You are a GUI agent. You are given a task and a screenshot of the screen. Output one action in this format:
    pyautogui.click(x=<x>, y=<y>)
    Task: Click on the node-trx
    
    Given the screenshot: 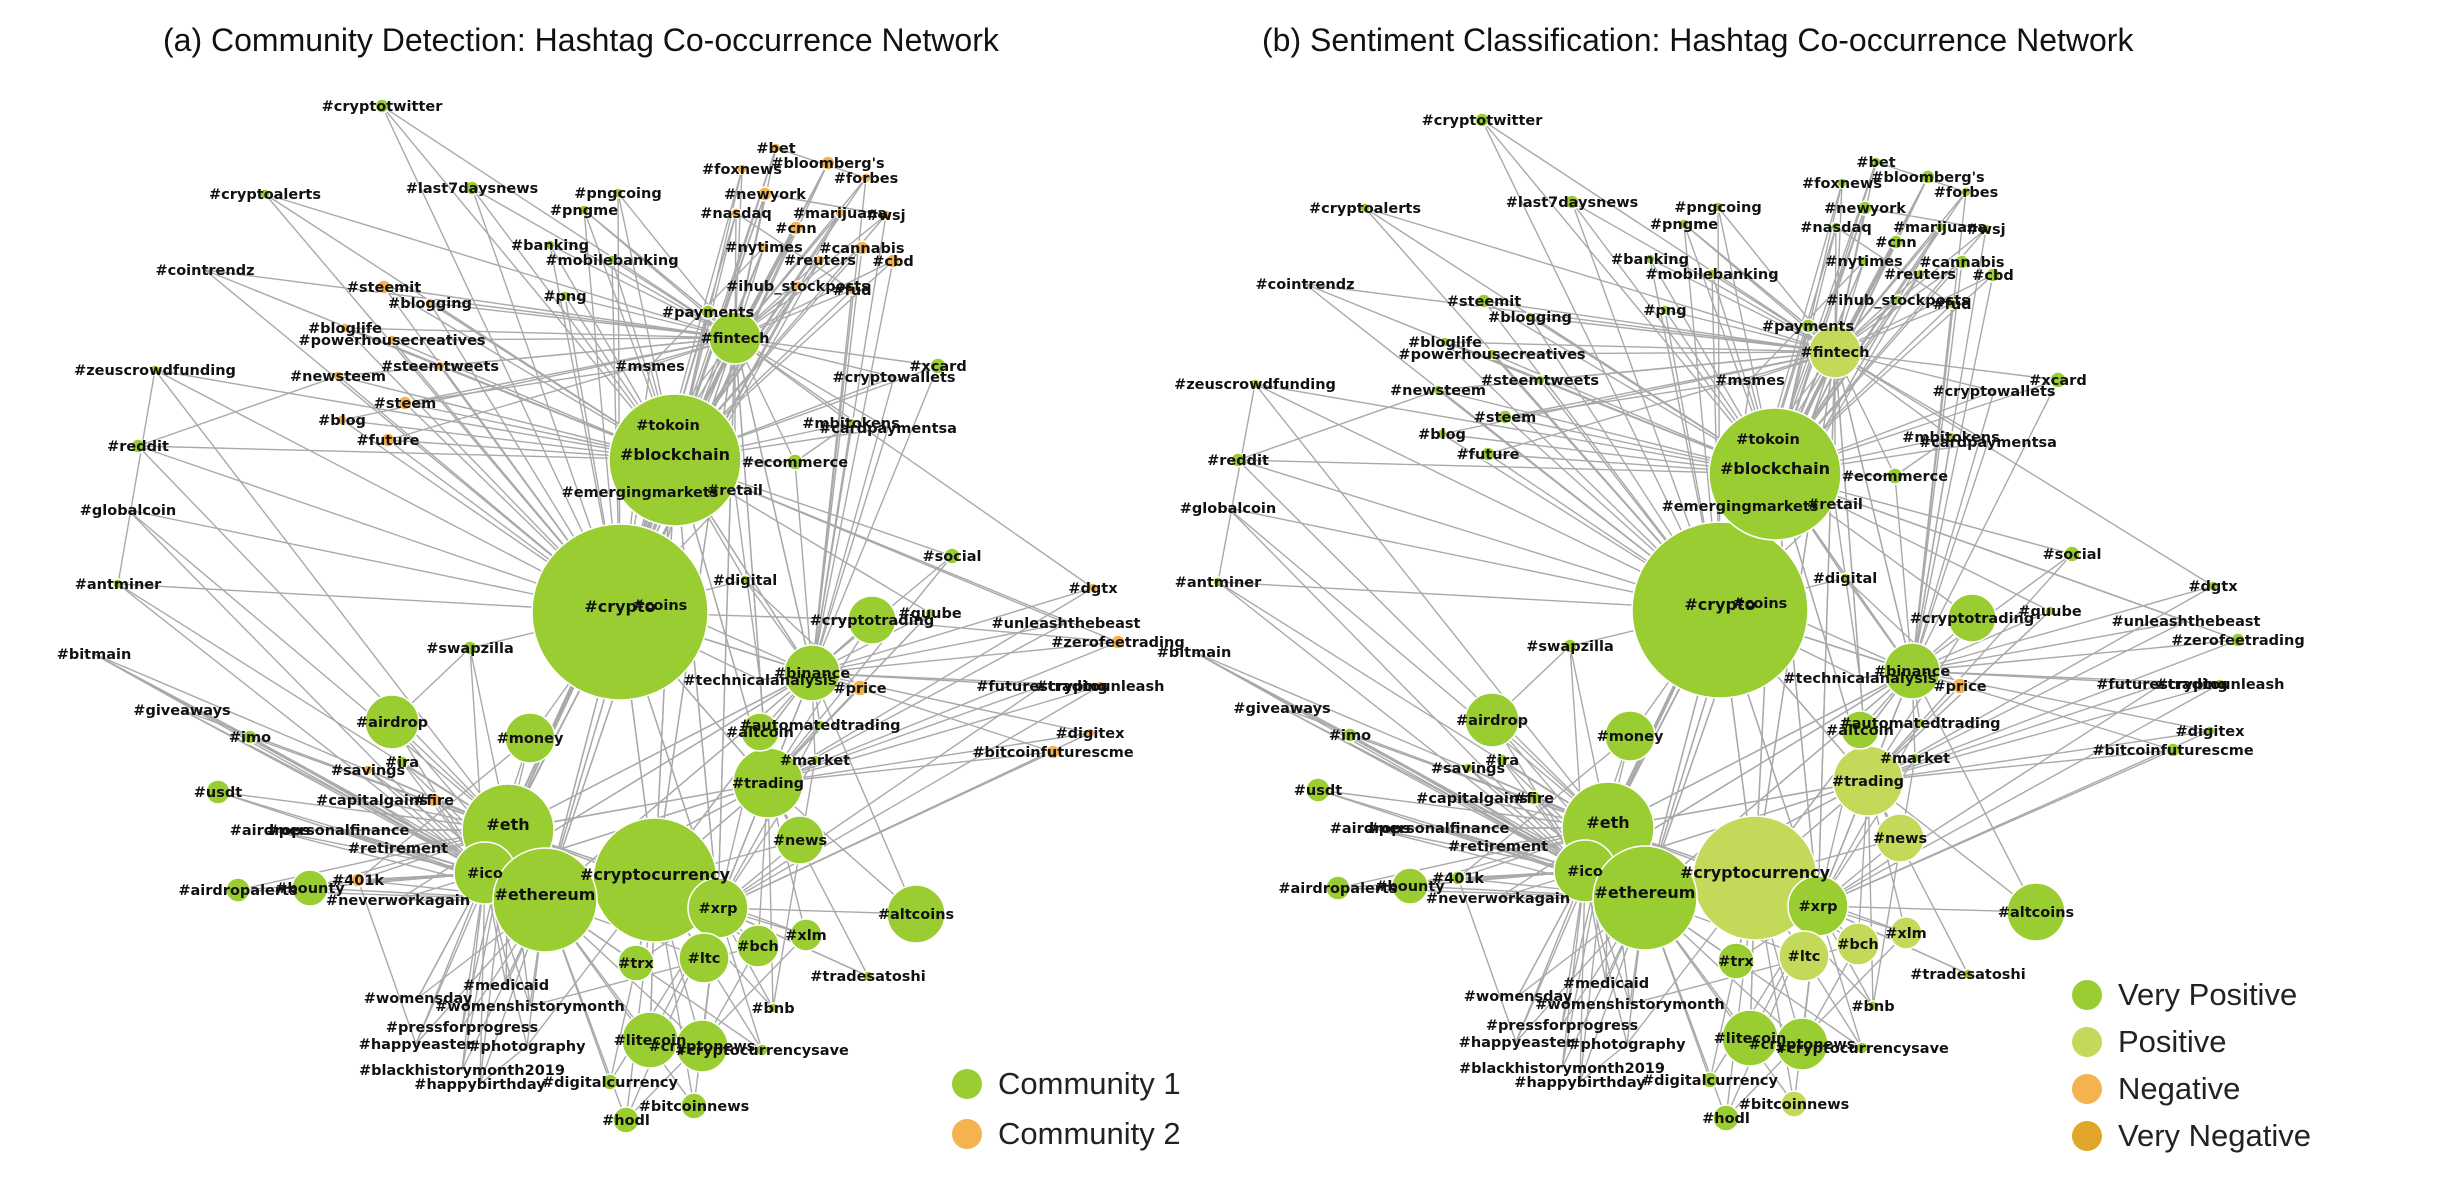 What is the action you would take?
    pyautogui.click(x=636, y=963)
    